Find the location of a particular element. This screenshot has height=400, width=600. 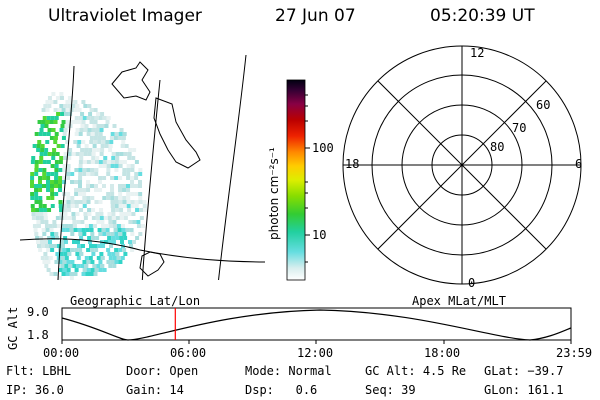

footer-door: Door: Open is located at coordinates (162, 371).